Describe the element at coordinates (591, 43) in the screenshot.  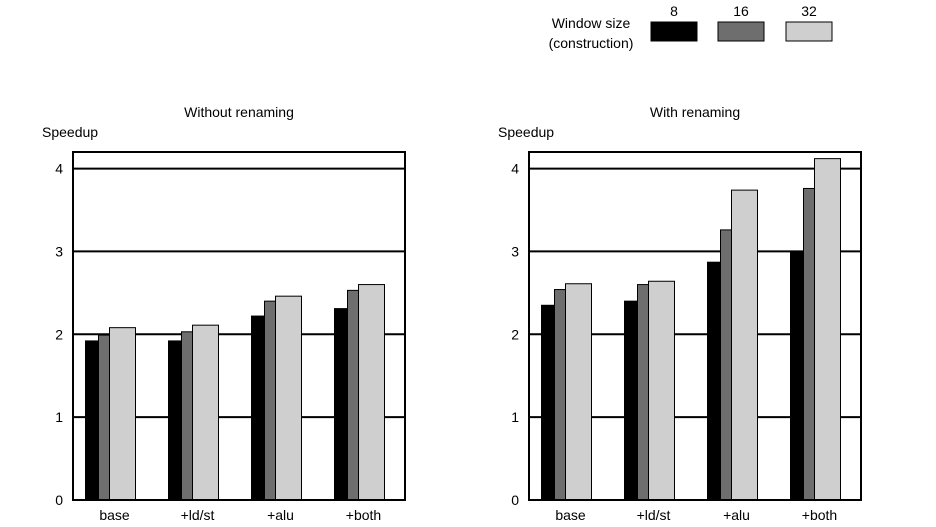
I see `legend-title-line2: (construction)` at that location.